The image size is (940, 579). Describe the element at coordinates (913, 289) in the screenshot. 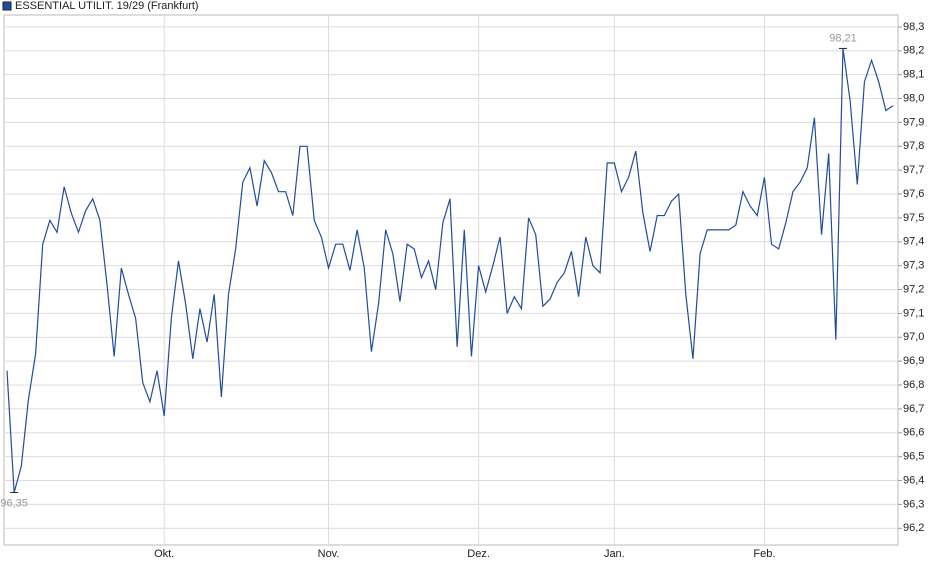

I see `y-tick-label: 97,2` at that location.